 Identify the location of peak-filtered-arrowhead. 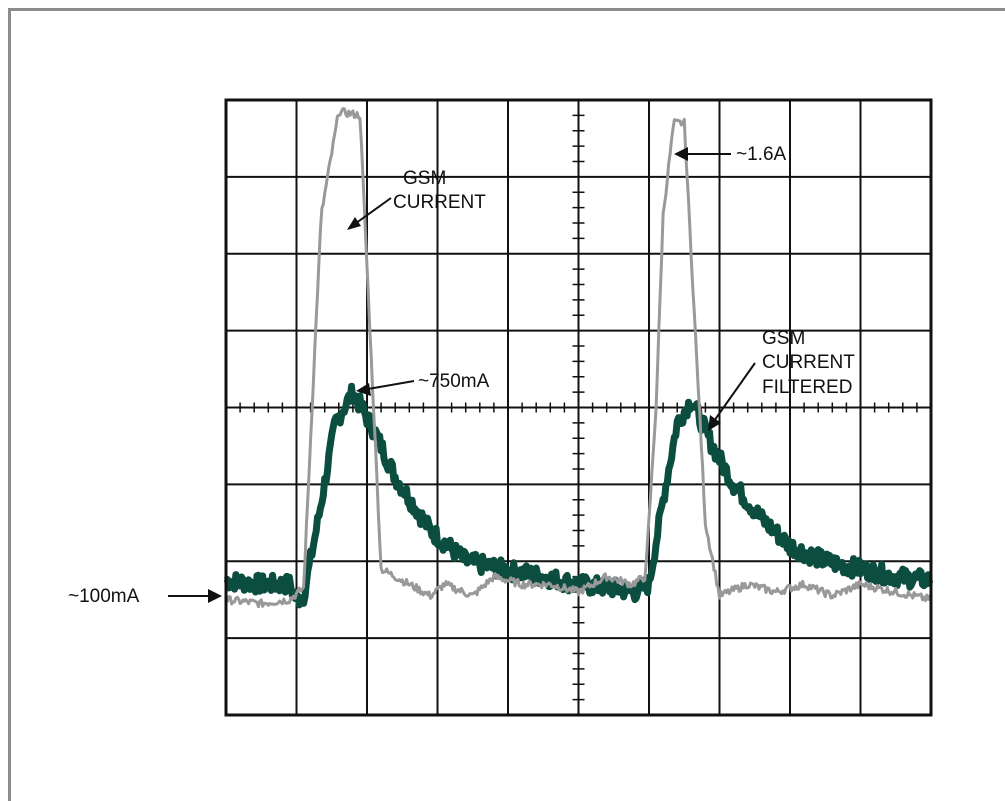
(363, 389).